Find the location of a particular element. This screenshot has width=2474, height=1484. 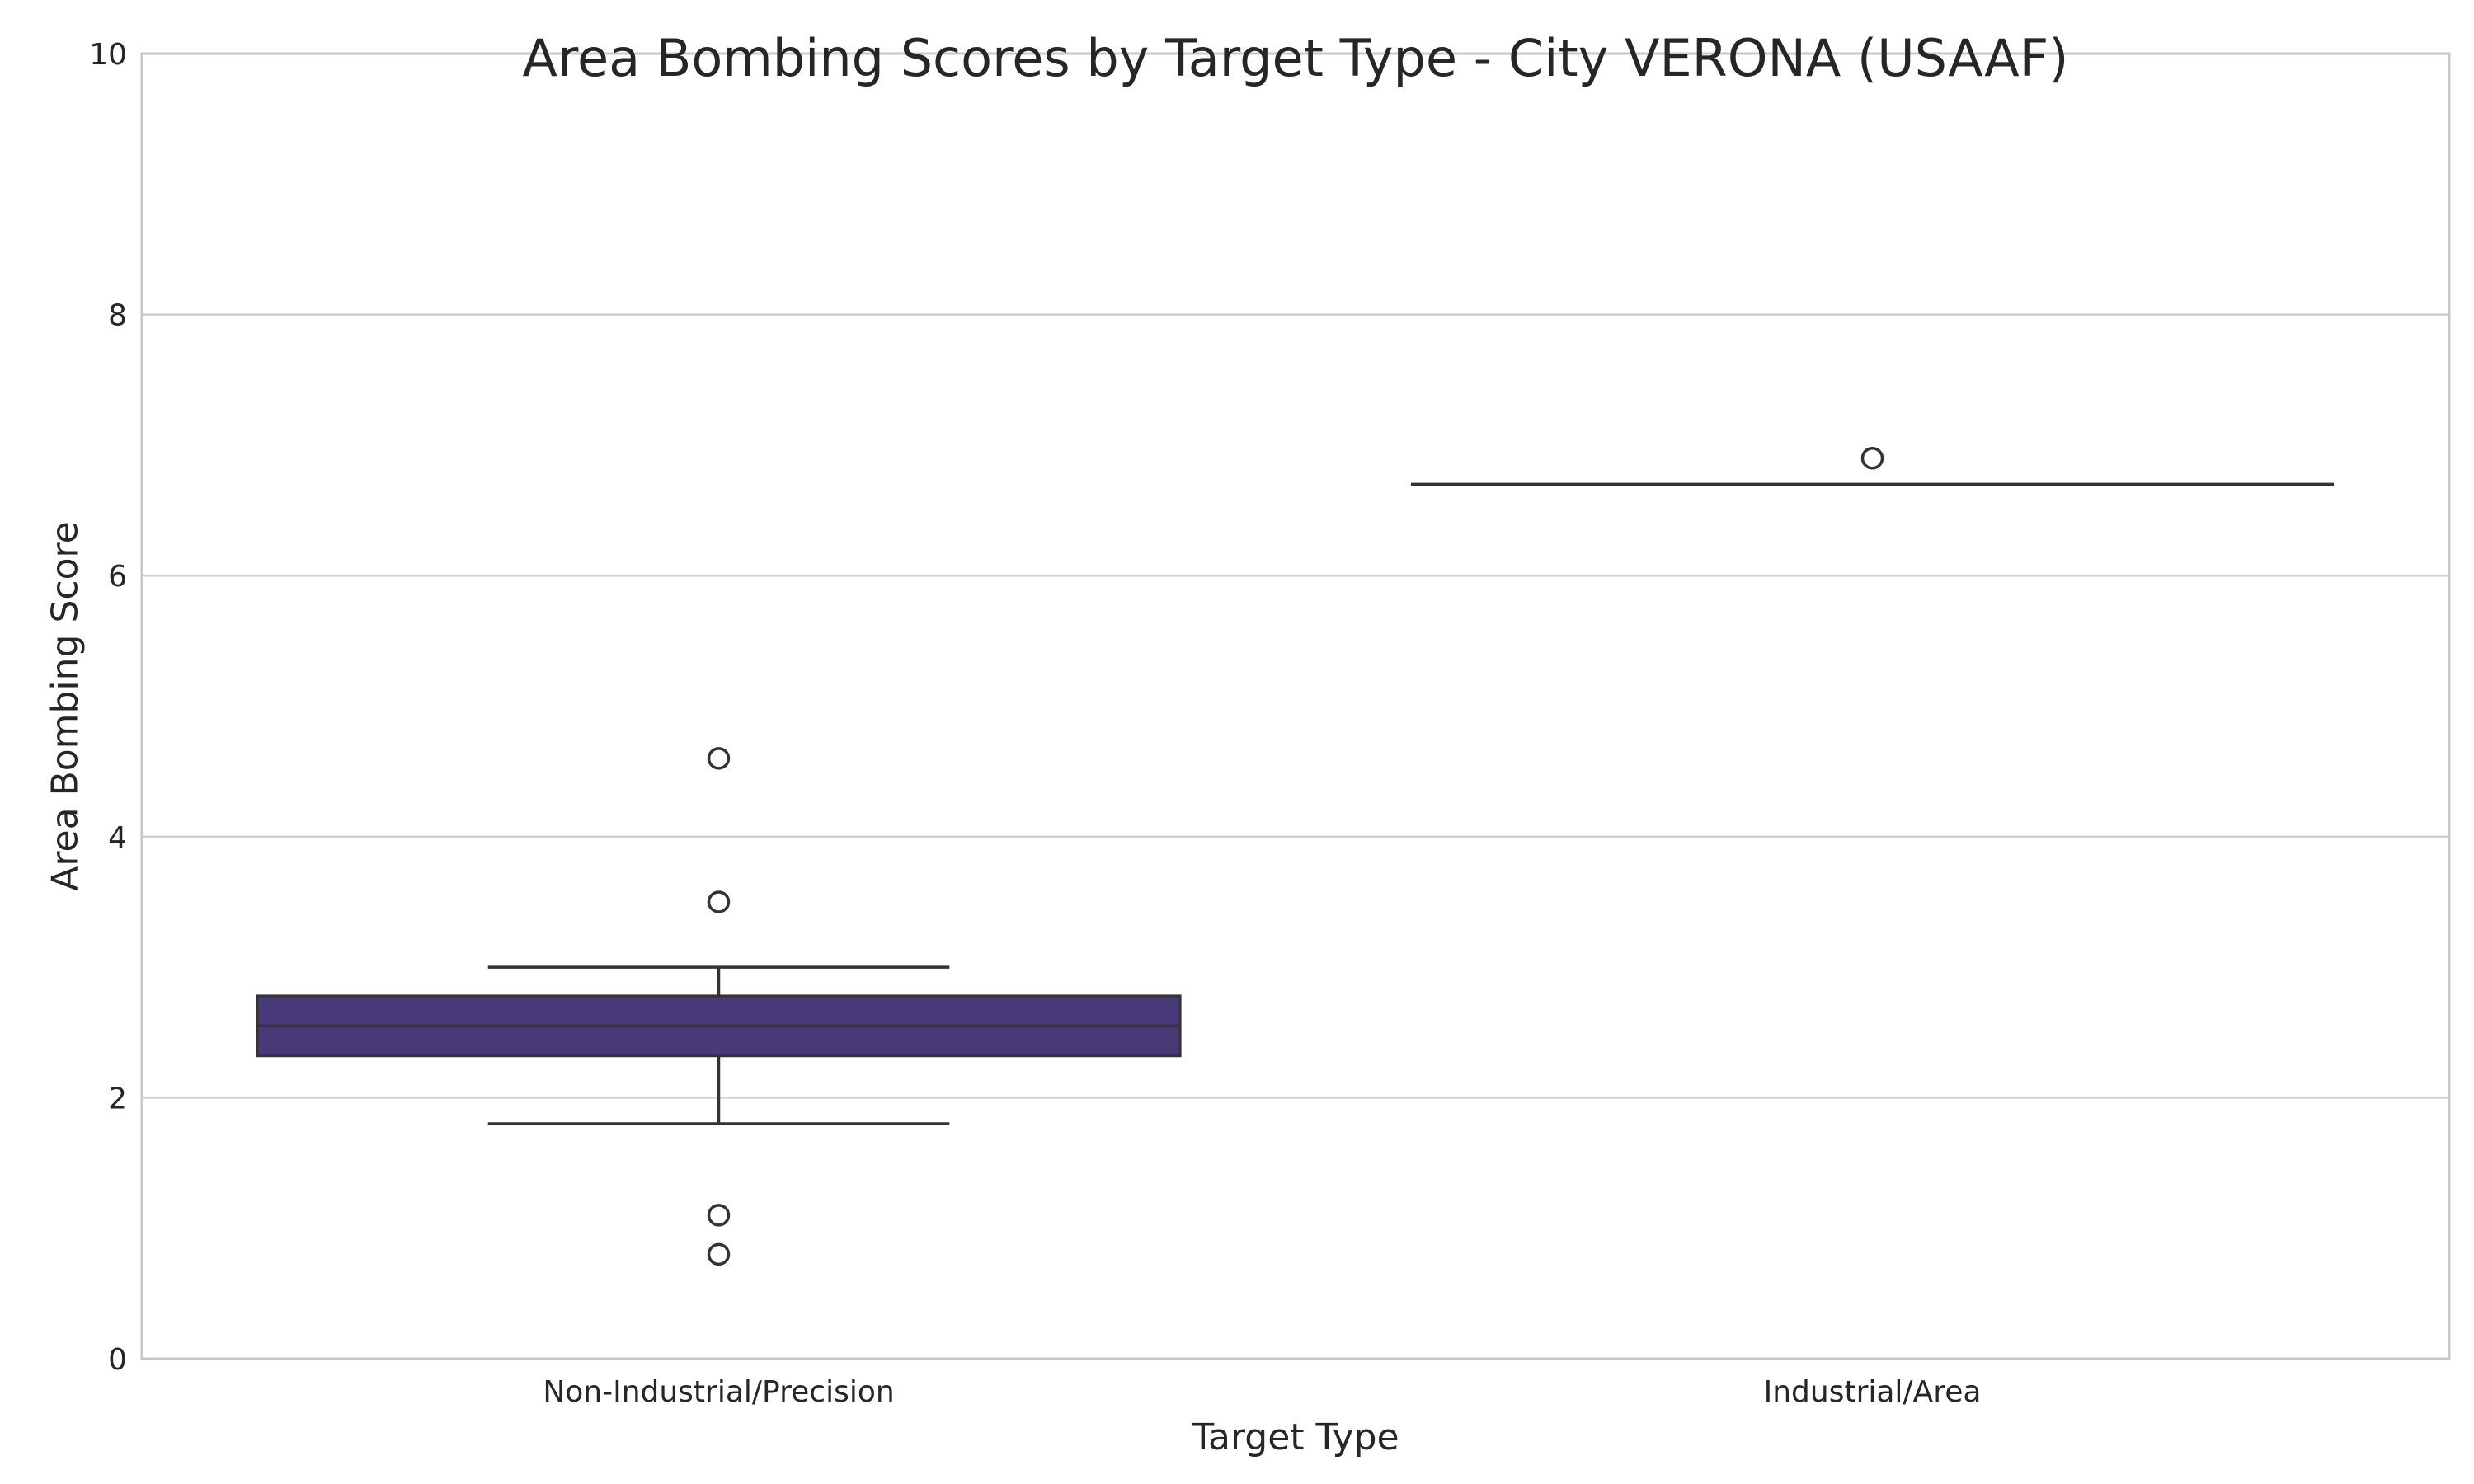

x-tick-label: Industrial/Area is located at coordinates (1873, 1392).